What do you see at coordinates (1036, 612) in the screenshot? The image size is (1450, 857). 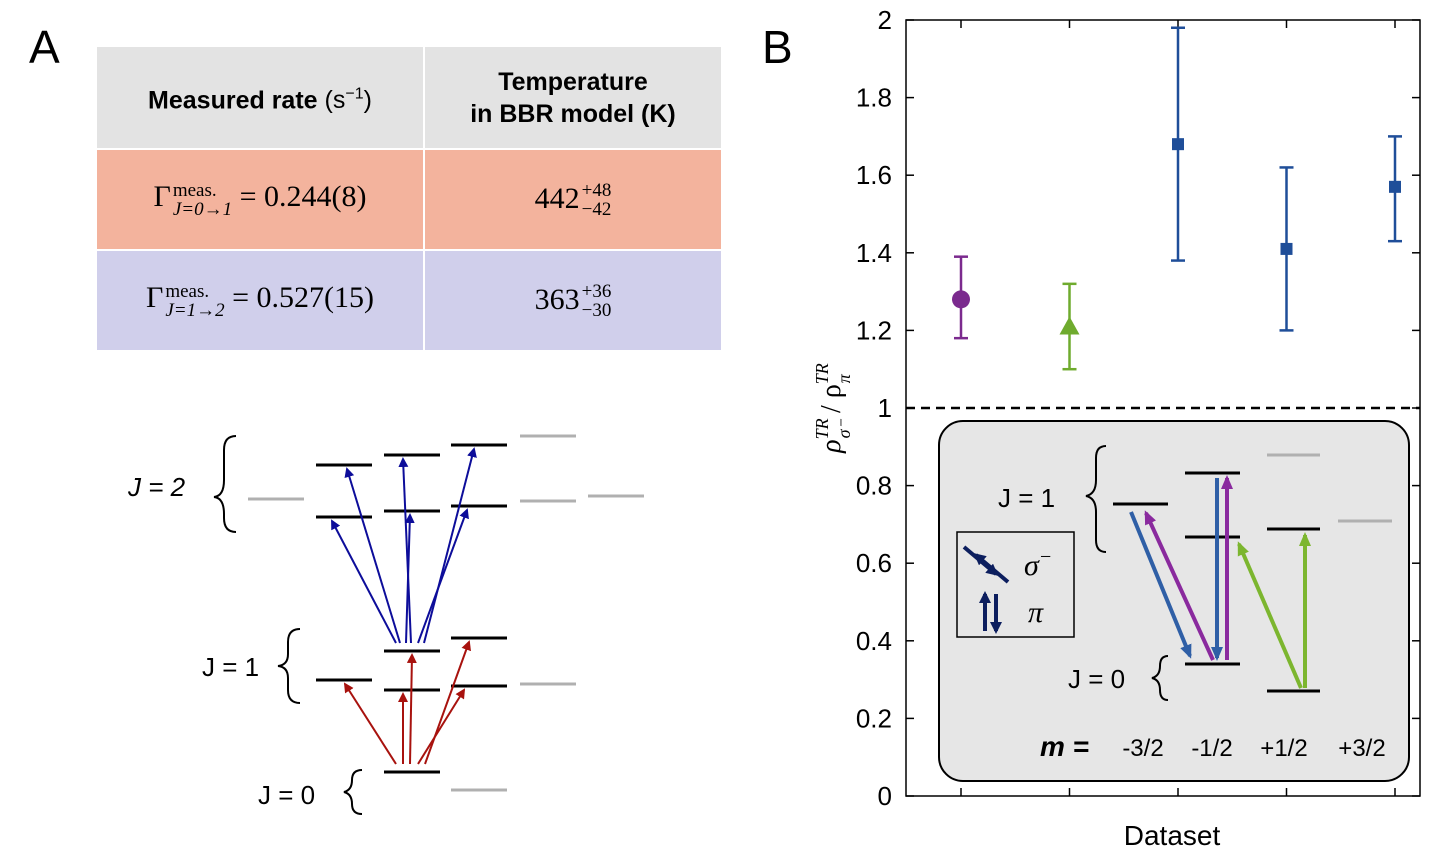 I see `pi-legend-label: π` at bounding box center [1036, 612].